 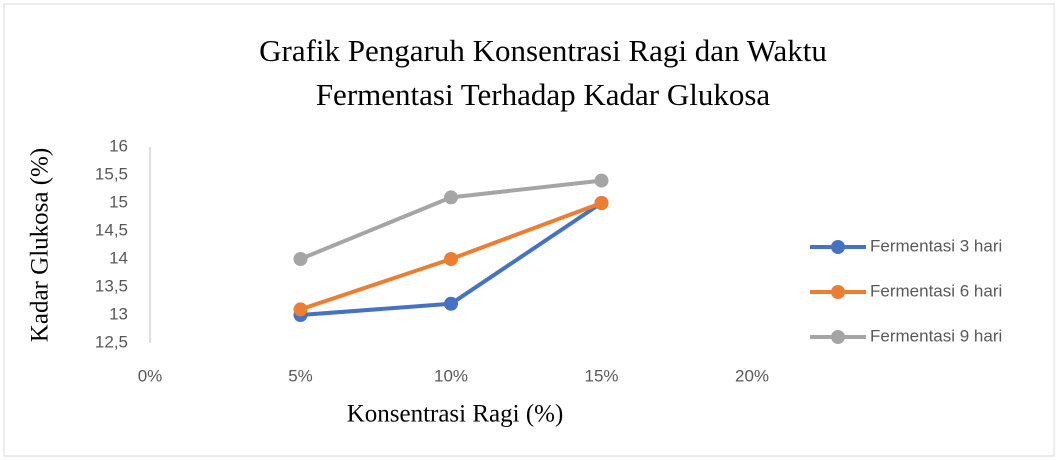 What do you see at coordinates (111, 173) in the screenshot?
I see `y-tick-label: 15,5` at bounding box center [111, 173].